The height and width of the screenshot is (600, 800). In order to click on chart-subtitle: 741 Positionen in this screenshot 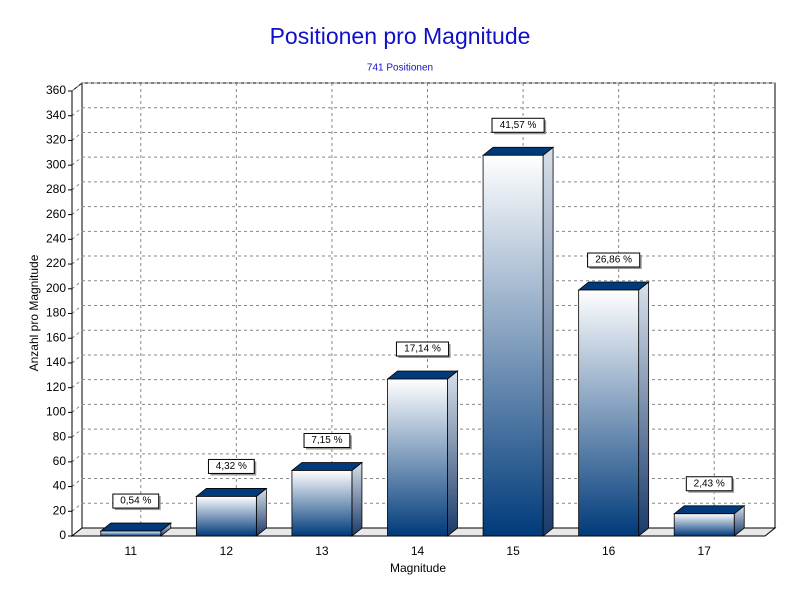, I will do `click(400, 68)`.